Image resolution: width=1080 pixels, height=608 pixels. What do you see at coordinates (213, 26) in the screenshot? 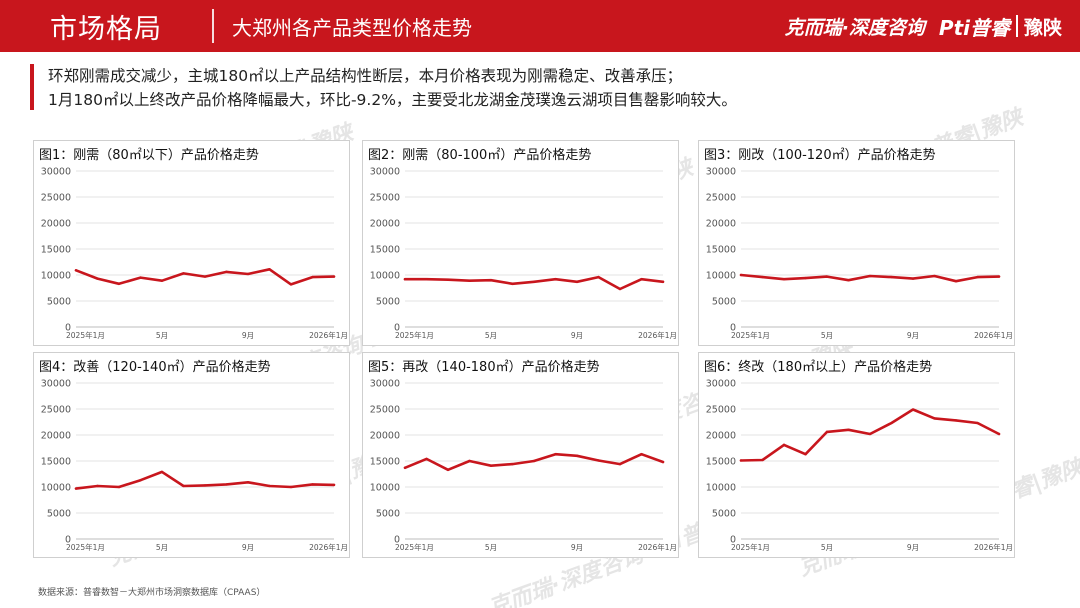
I see `header-divider` at bounding box center [213, 26].